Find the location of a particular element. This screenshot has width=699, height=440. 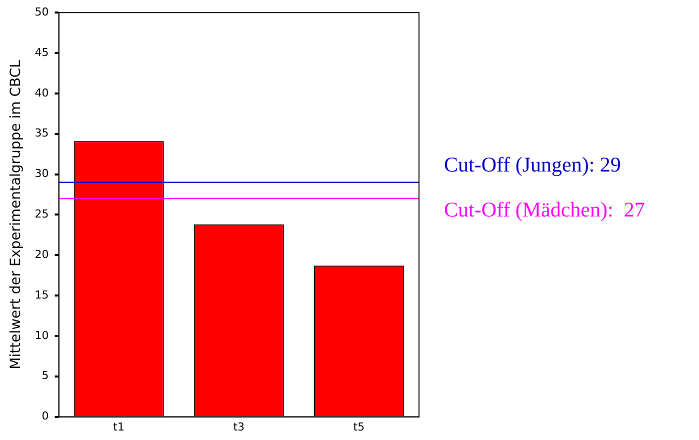

y-tick-label: 10 is located at coordinates (41, 335).